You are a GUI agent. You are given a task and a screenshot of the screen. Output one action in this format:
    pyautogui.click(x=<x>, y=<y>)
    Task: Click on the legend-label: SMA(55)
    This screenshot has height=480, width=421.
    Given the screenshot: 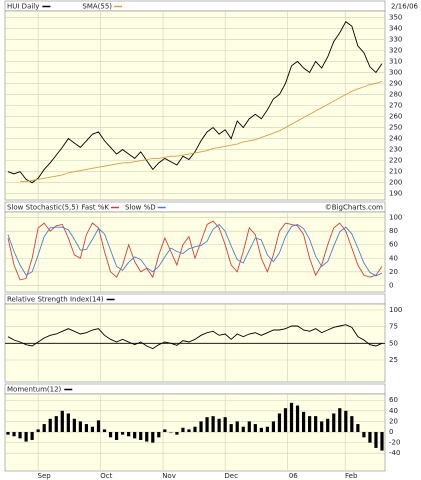 What is the action you would take?
    pyautogui.click(x=97, y=7)
    